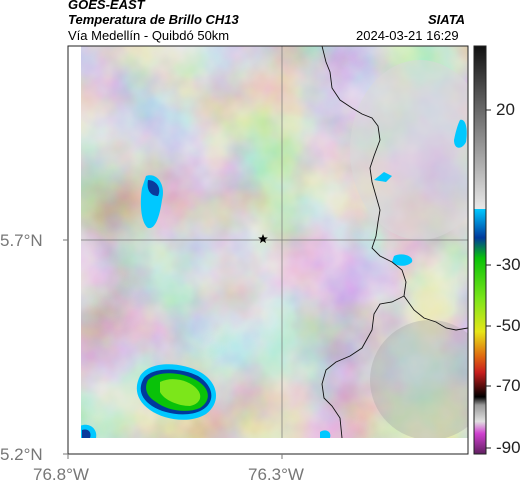 The width and height of the screenshot is (526, 491). What do you see at coordinates (153, 19) in the screenshot?
I see `product-title: Temperatura de Brillo CH13` at bounding box center [153, 19].